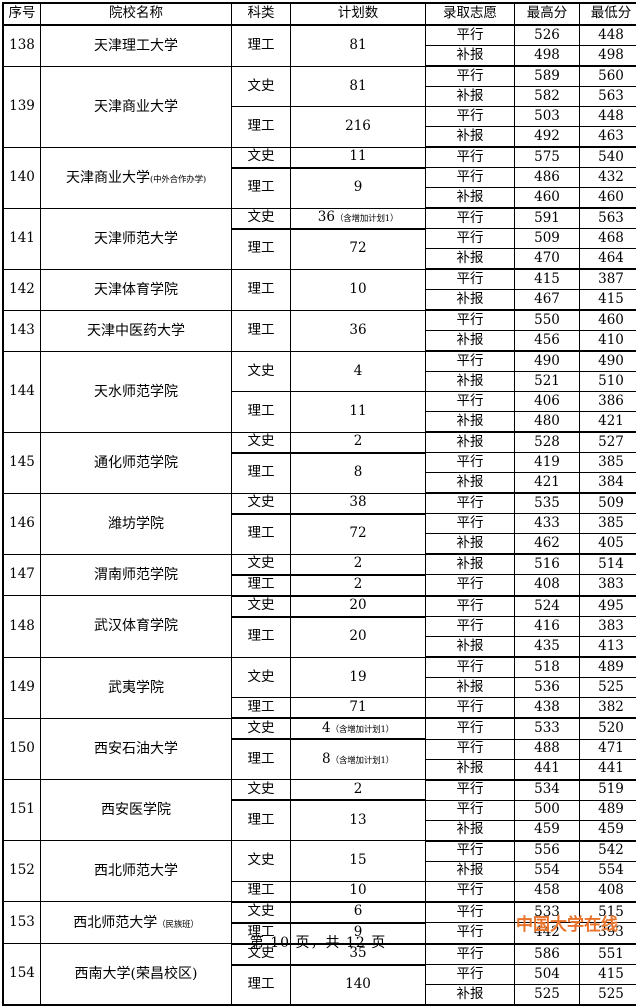  What do you see at coordinates (608, 361) in the screenshot?
I see `cell-lowest-score: 490` at bounding box center [608, 361].